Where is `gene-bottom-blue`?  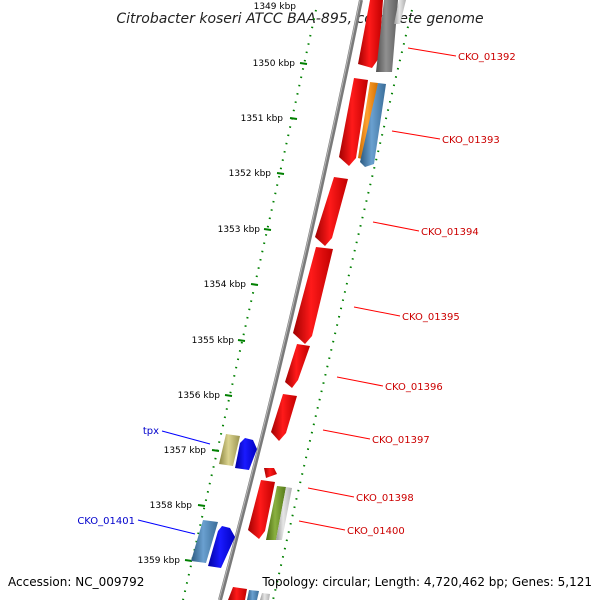
gene-bottom-blue is located at coordinates (253, 595).